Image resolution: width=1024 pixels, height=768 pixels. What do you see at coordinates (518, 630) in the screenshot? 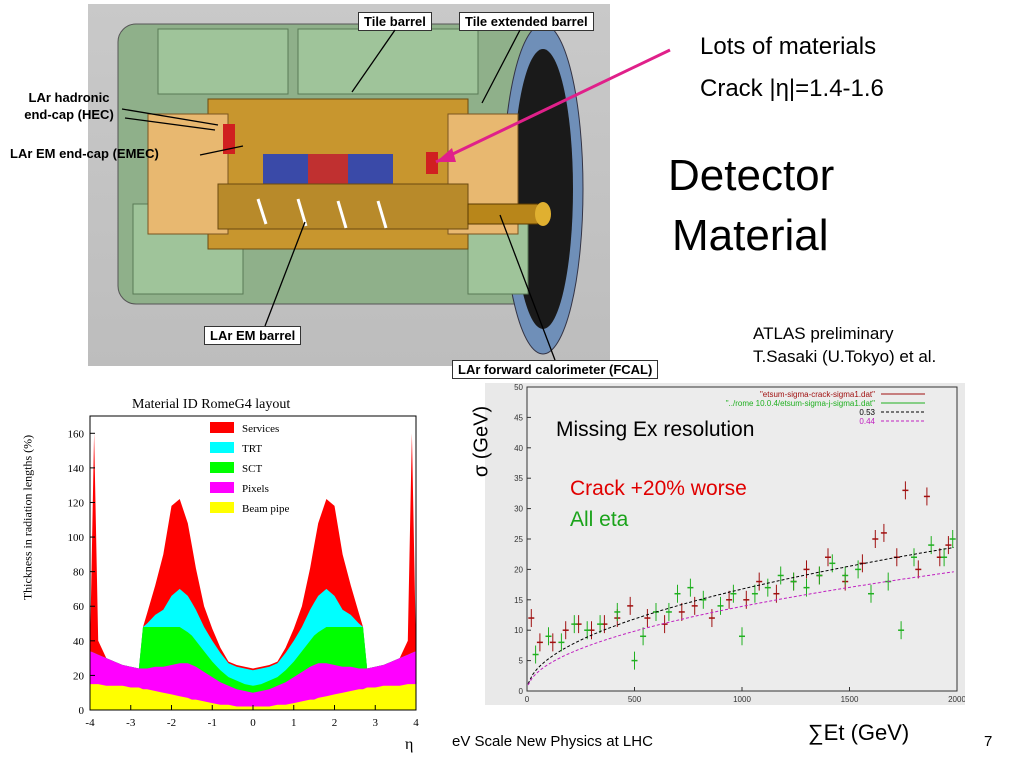
I see `y-tick-label: 10` at bounding box center [518, 630].